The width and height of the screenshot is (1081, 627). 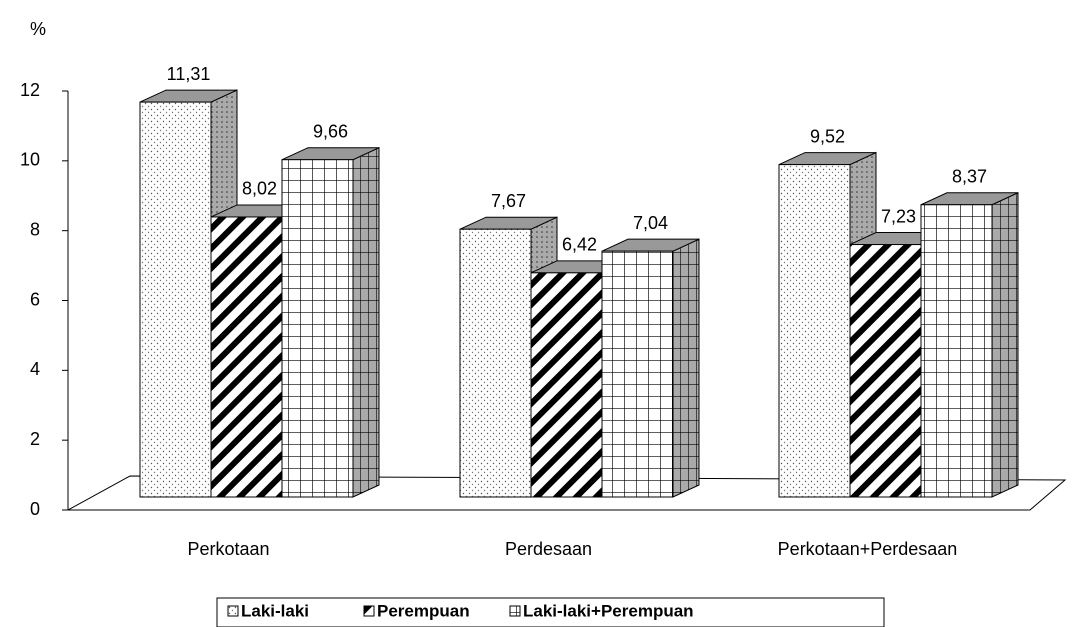 I want to click on x-tick-label: Perkotaan+Perdesaan, so click(x=868, y=549).